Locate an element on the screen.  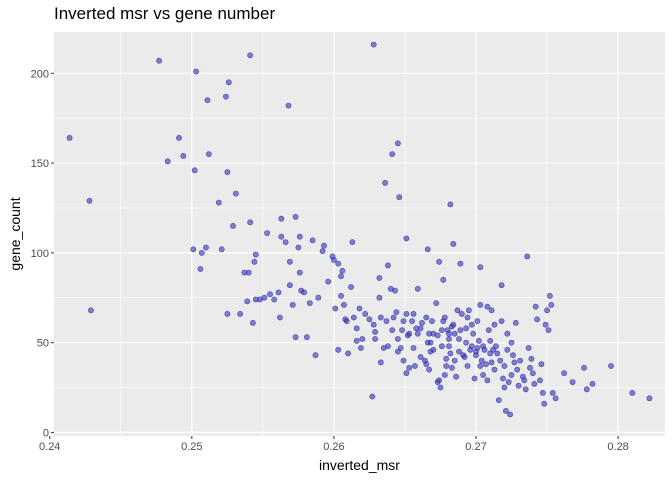
y-tick-label: 50 is located at coordinates (43, 344).